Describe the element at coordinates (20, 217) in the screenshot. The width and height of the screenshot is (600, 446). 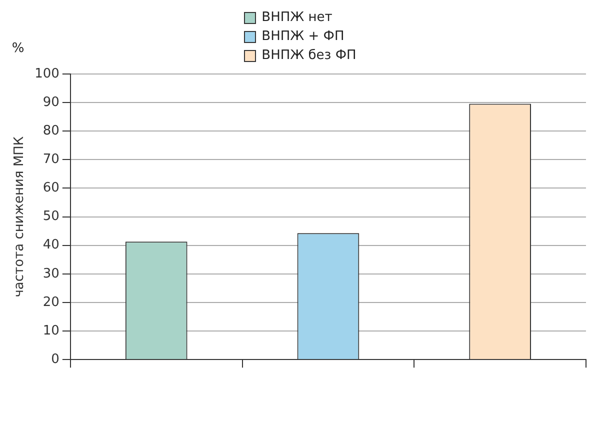
I see `y-axis-title: частота снижения МПК` at that location.